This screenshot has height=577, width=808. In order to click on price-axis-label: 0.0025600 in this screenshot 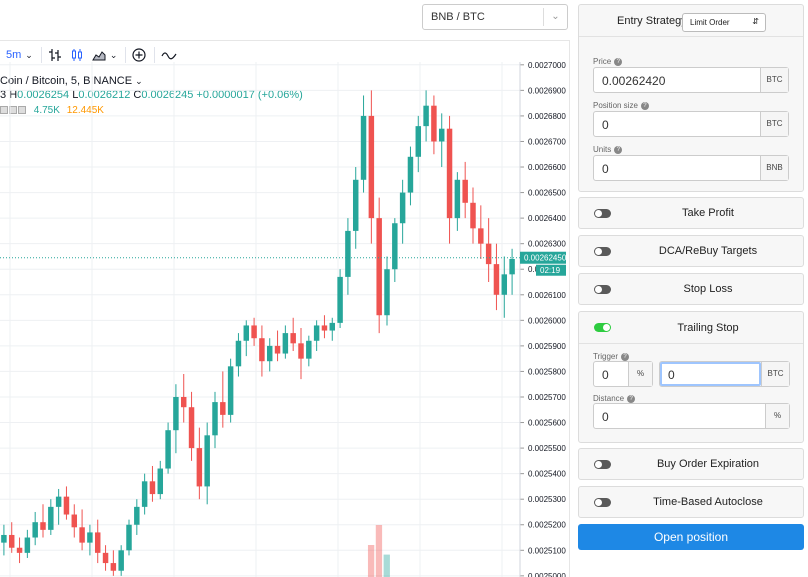, I will do `click(547, 423)`.